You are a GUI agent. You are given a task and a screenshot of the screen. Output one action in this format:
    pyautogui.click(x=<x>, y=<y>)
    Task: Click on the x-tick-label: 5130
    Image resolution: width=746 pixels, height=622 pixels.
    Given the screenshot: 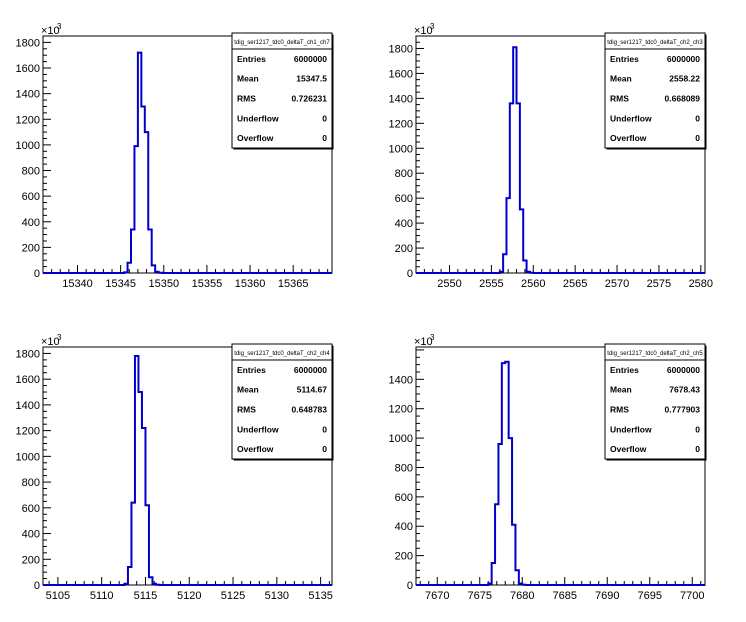 What is the action you would take?
    pyautogui.click(x=277, y=596)
    